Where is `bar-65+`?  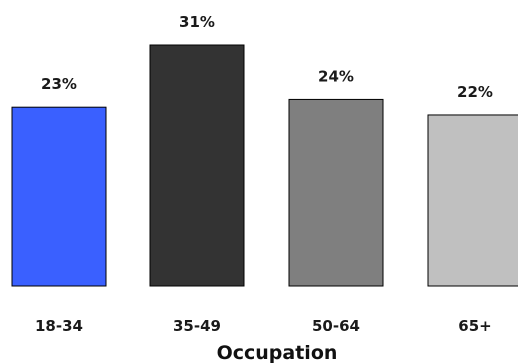
bar-65+ is located at coordinates (472, 200).